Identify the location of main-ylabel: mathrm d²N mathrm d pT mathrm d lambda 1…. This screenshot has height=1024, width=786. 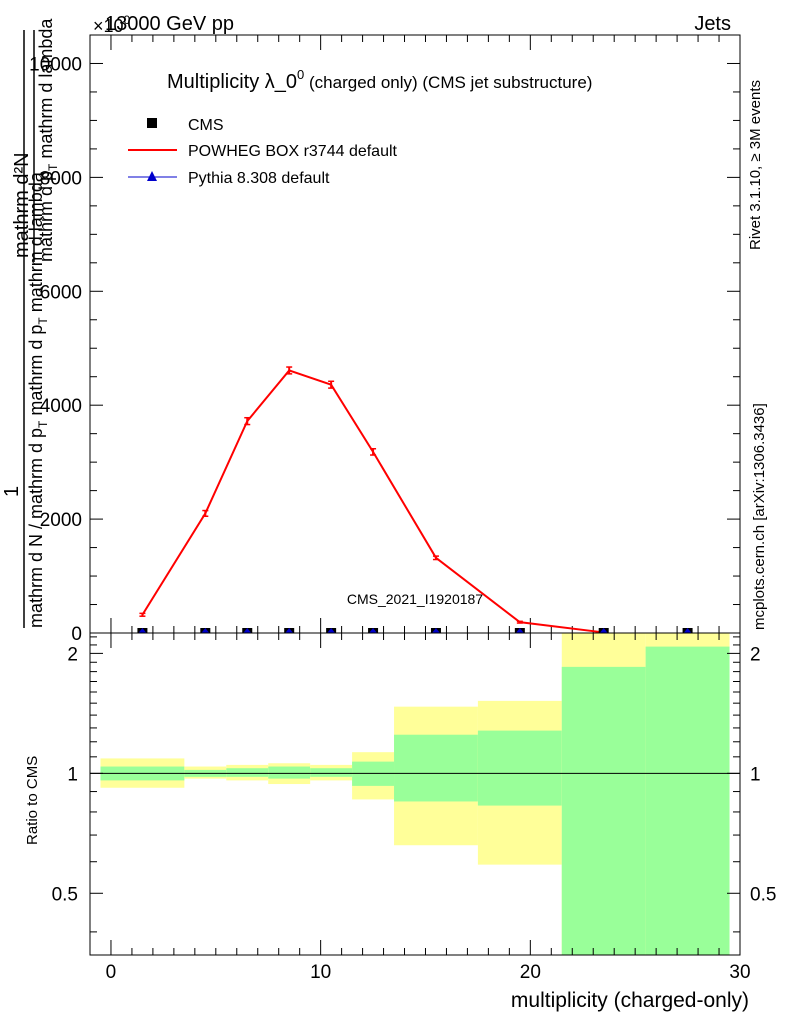
(30, 323).